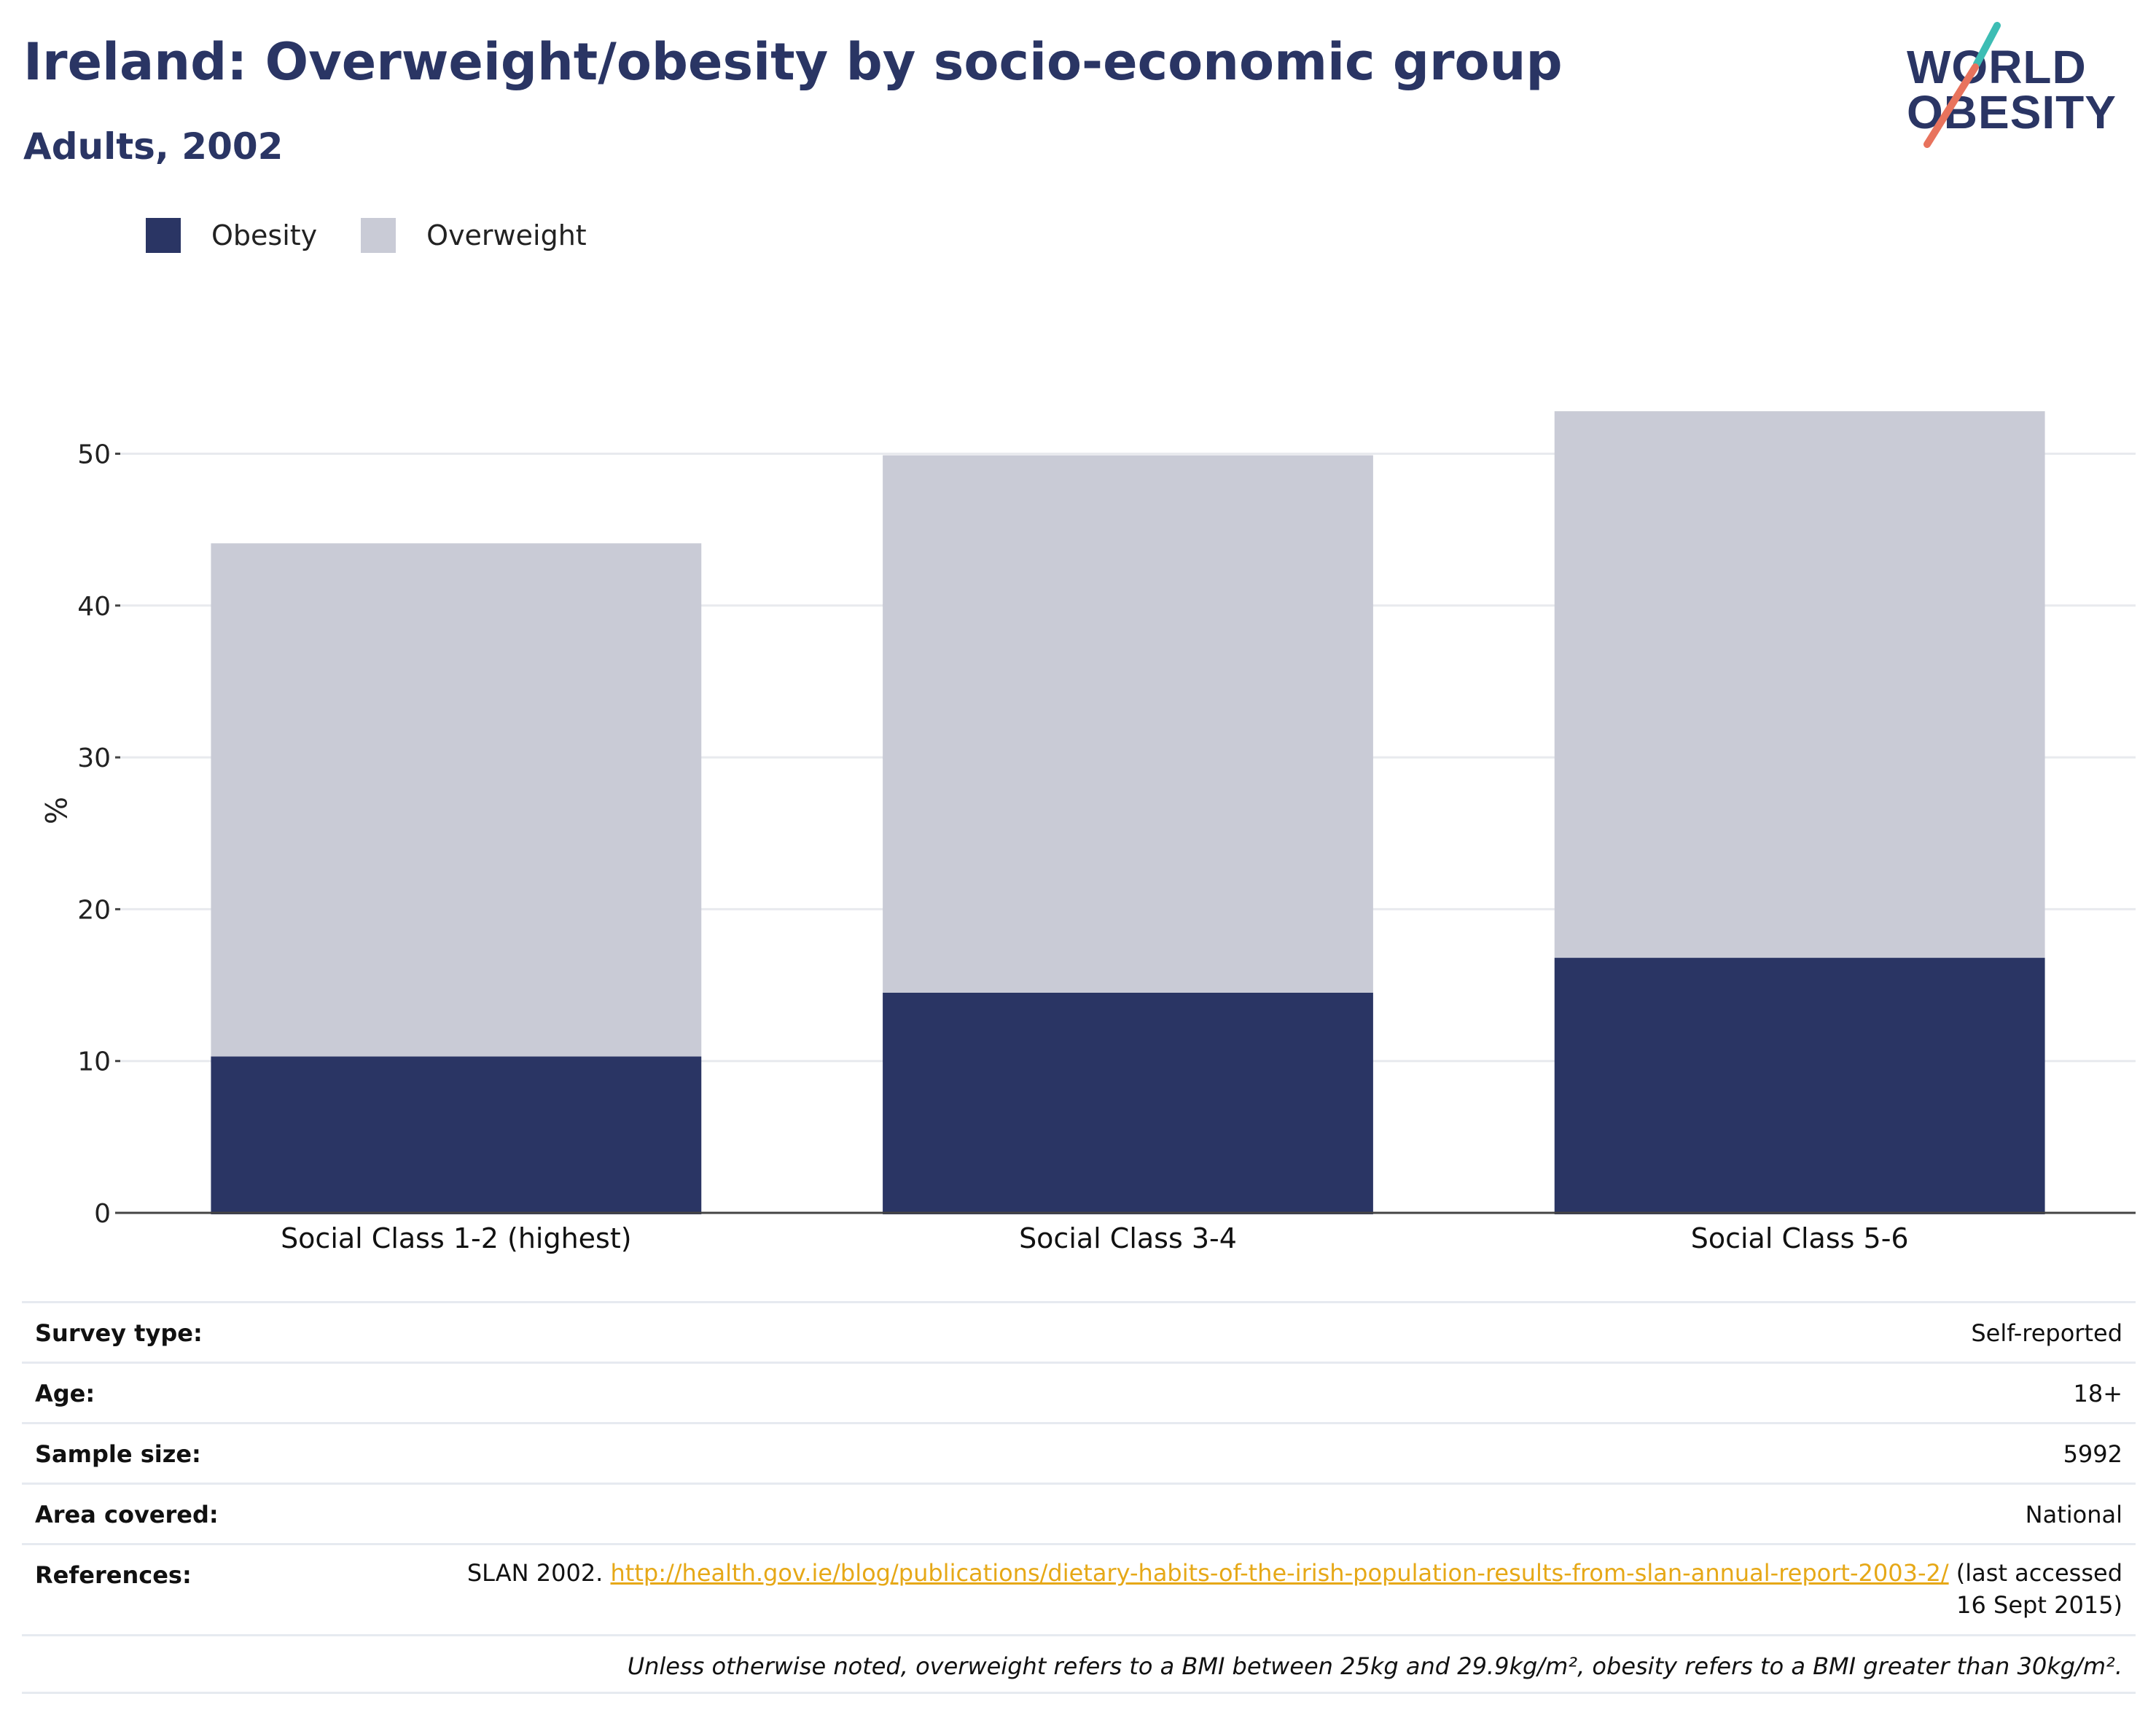  I want to click on info-row-age: Age: 18+, so click(1079, 1392).